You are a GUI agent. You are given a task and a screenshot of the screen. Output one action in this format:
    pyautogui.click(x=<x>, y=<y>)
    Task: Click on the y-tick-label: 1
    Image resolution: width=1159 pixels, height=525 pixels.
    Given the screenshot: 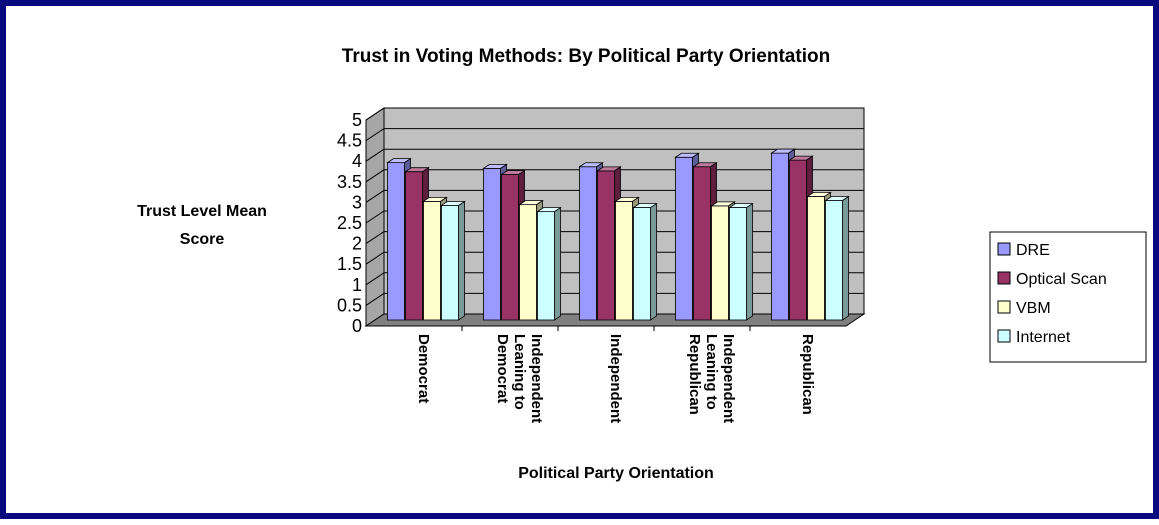 What is the action you would take?
    pyautogui.click(x=357, y=285)
    